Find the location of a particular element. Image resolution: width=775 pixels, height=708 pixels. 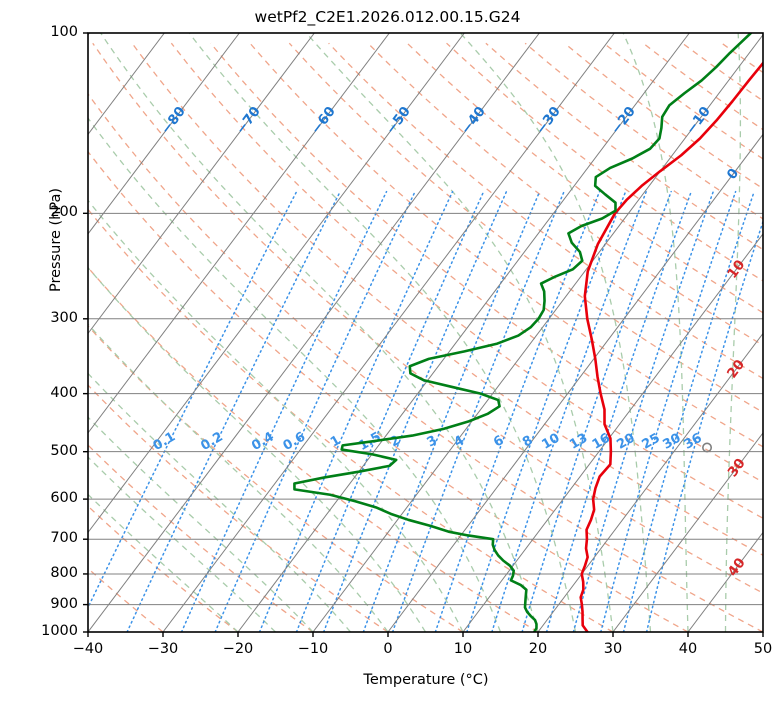

lcl-marker is located at coordinates (707, 447).